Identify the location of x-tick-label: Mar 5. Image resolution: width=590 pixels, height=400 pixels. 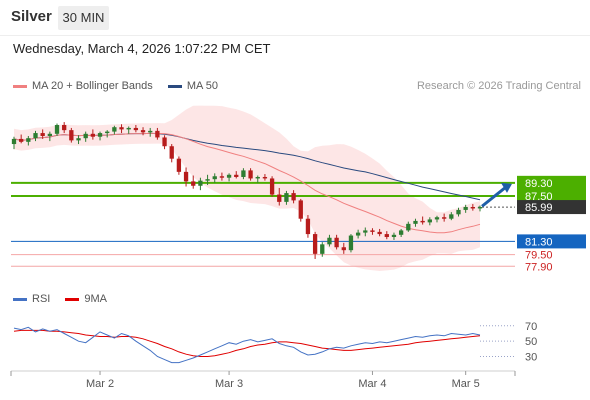
(466, 384).